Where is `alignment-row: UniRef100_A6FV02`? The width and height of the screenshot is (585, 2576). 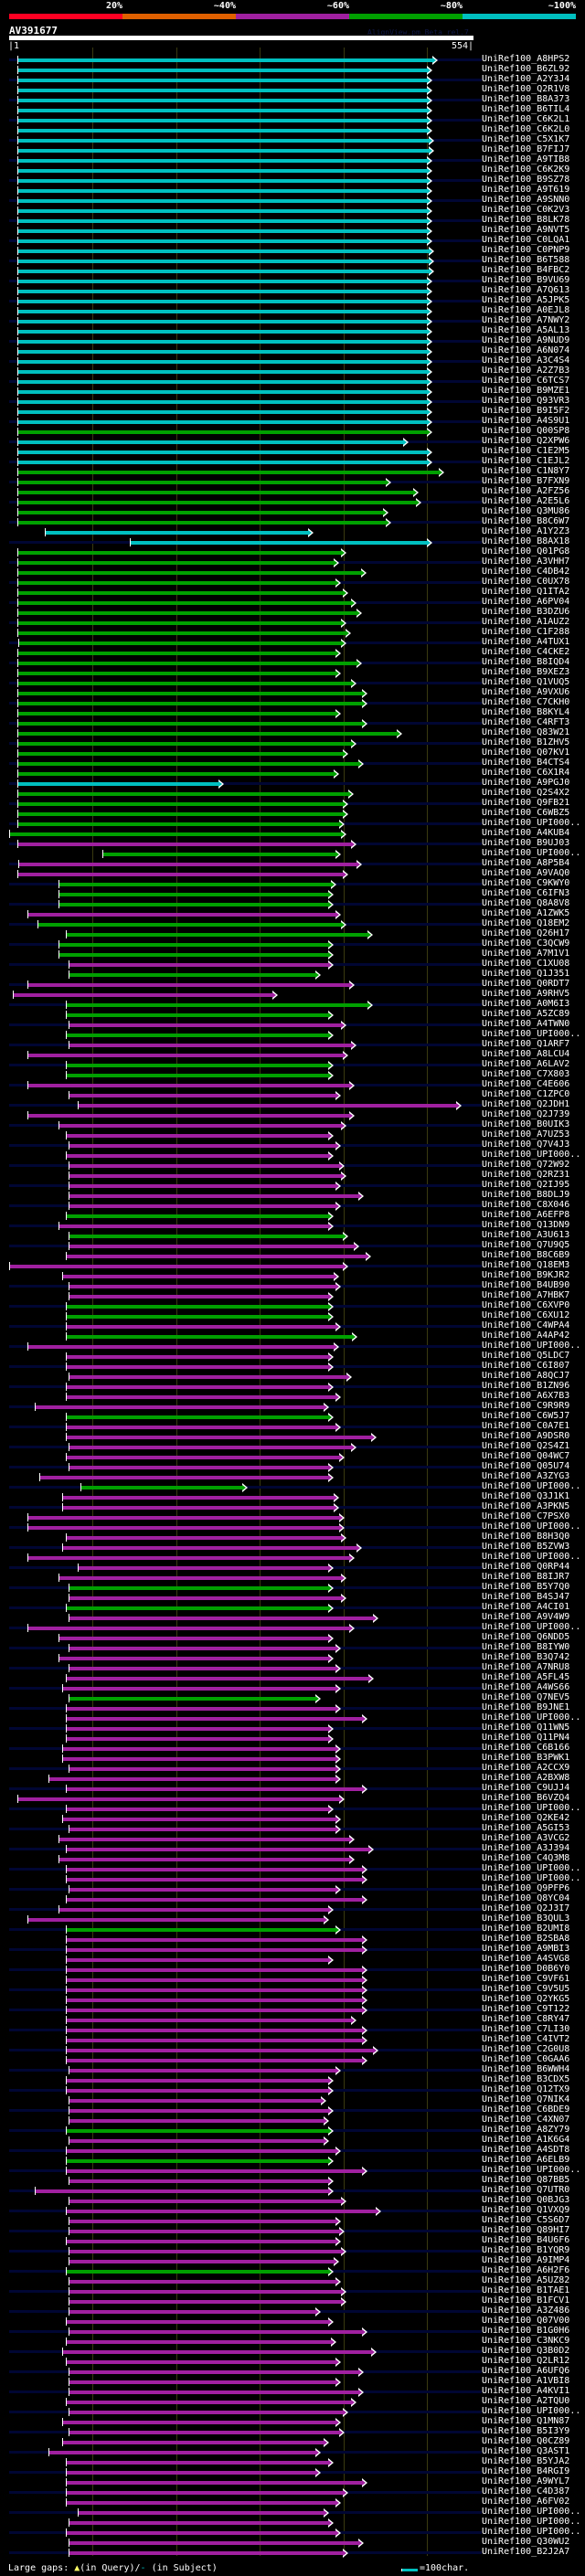
alignment-row: UniRef100_A6FV02 is located at coordinates (293, 2501).